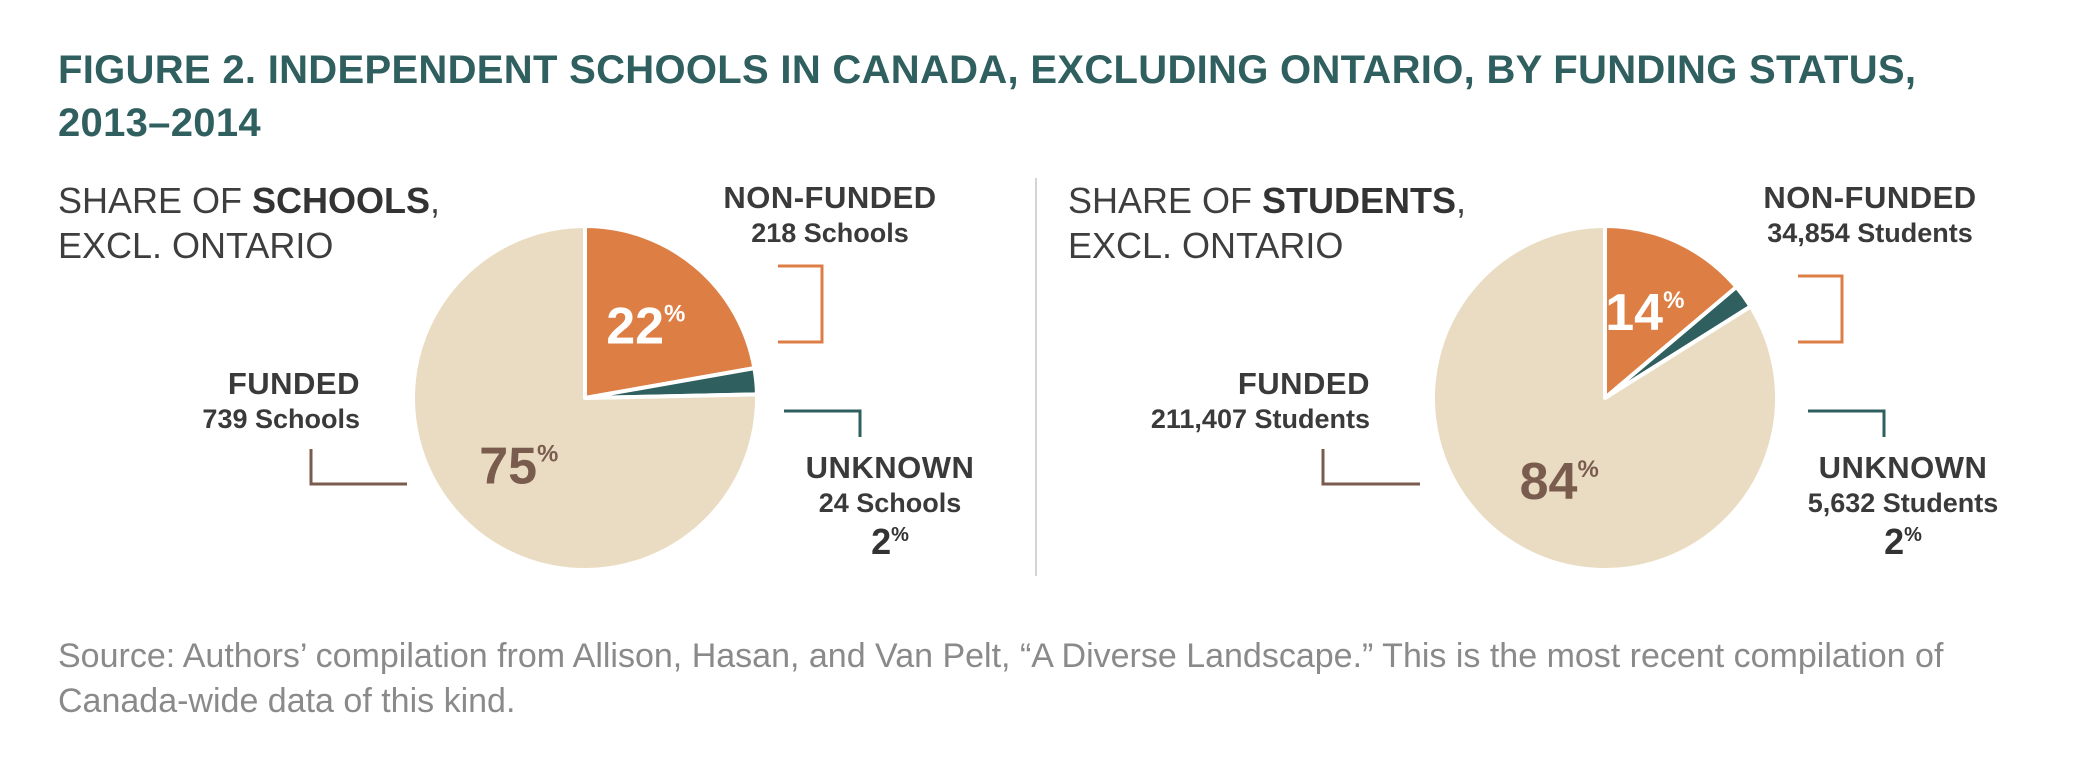 The height and width of the screenshot is (760, 2081). Describe the element at coordinates (1206, 245) in the screenshot. I see `students-title-line2: EXCL. ONTARIO` at that location.